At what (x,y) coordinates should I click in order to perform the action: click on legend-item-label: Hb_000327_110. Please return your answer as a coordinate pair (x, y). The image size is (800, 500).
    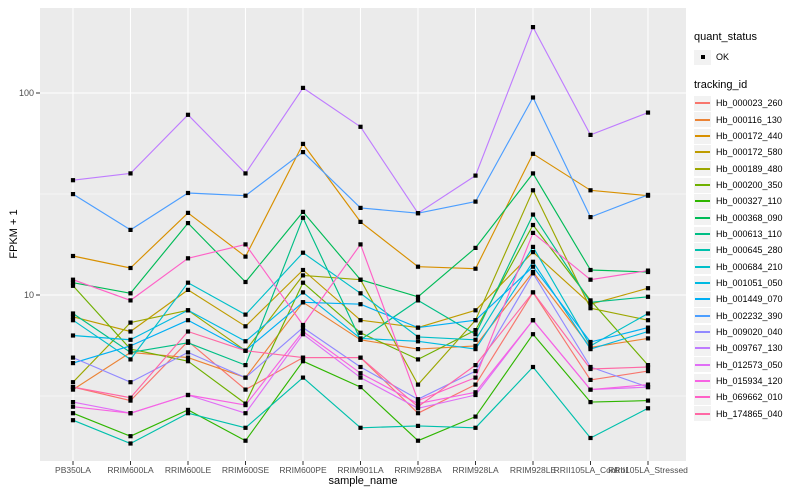
    Looking at the image, I should click on (749, 201).